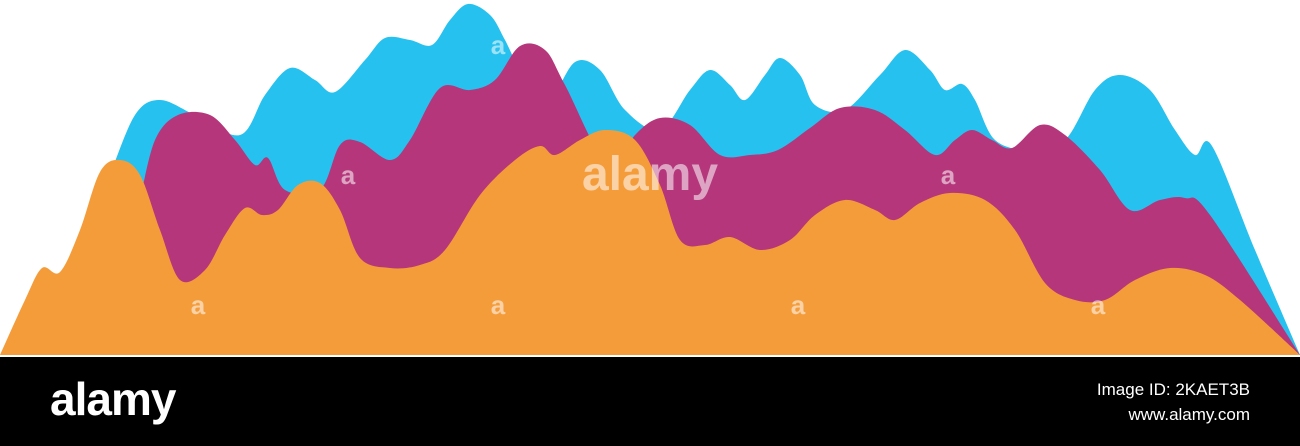  I want to click on footer-url: www.alamy.com, so click(1188, 414).